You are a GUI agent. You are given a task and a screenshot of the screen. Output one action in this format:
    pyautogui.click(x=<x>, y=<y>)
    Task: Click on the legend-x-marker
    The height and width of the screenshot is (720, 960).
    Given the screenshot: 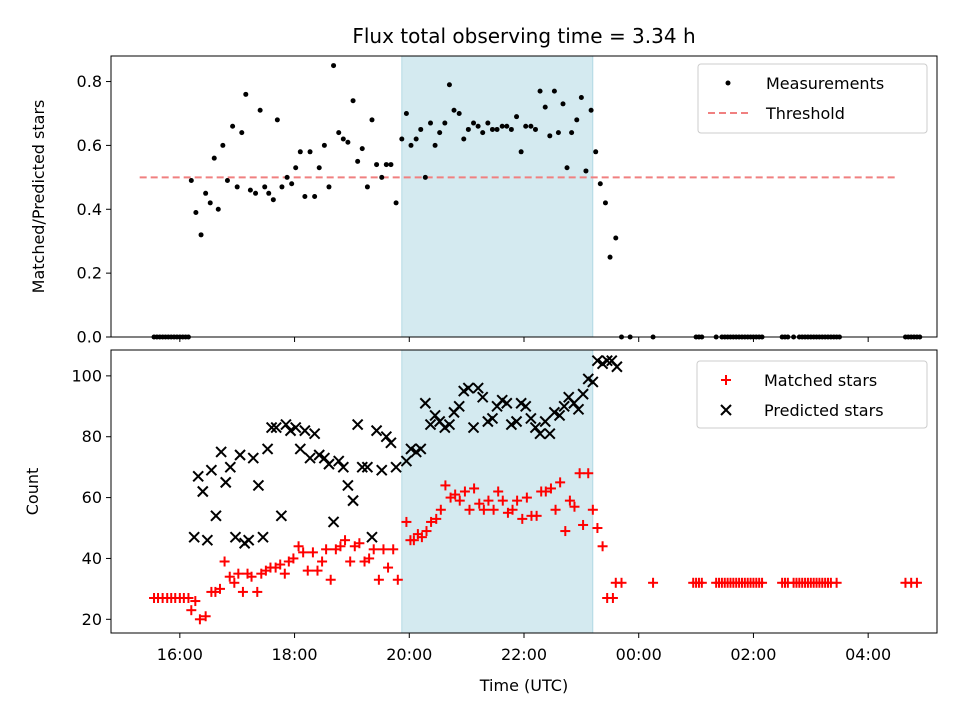 What is the action you would take?
    pyautogui.click(x=726, y=410)
    